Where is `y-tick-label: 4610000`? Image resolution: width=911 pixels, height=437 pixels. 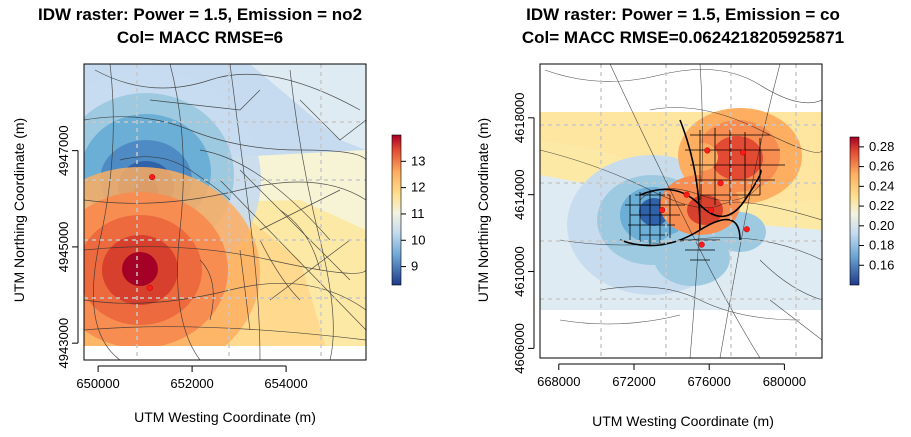 y-tick-label: 4610000 is located at coordinates (519, 271).